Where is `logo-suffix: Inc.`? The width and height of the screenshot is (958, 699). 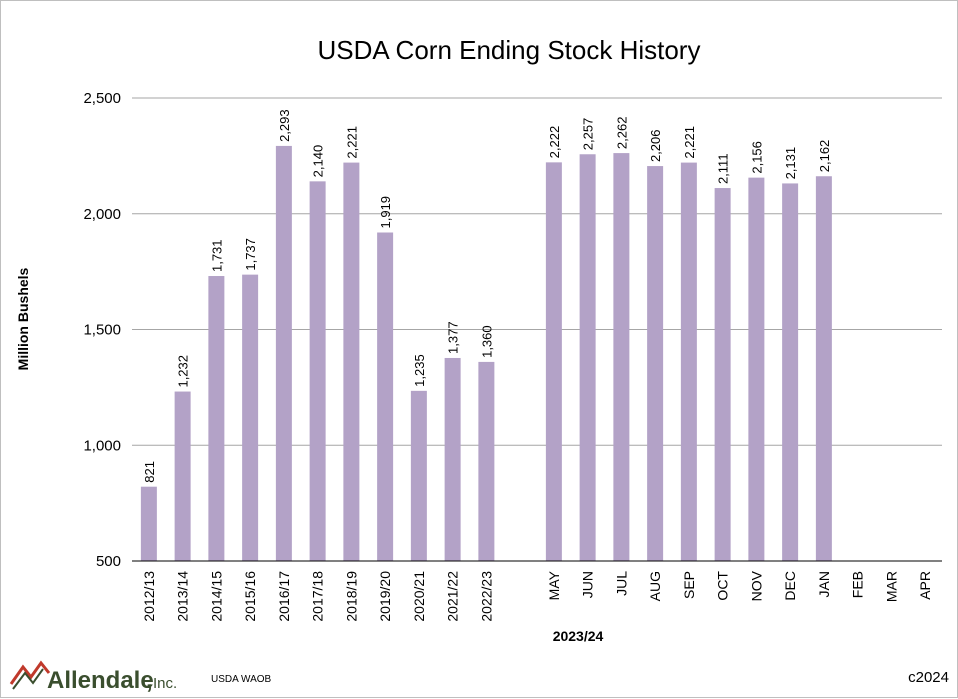 logo-suffix: Inc. is located at coordinates (165, 683).